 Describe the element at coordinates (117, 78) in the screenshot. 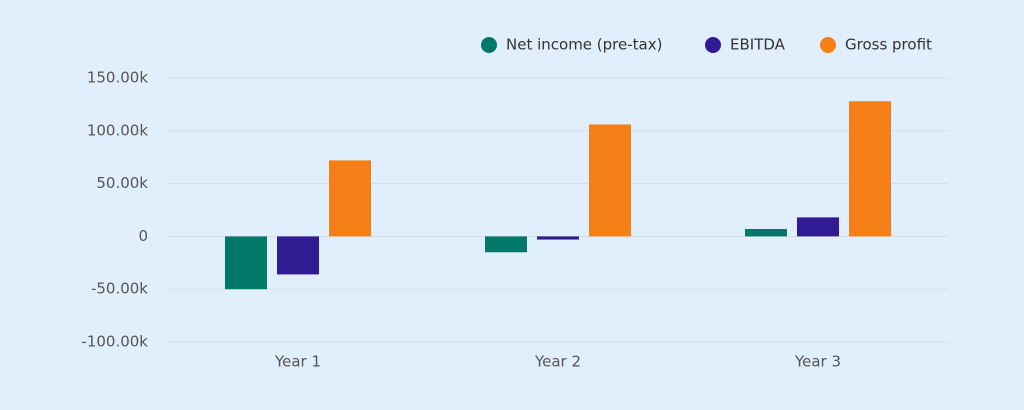

I see `y-tick-label: 150.00k` at that location.